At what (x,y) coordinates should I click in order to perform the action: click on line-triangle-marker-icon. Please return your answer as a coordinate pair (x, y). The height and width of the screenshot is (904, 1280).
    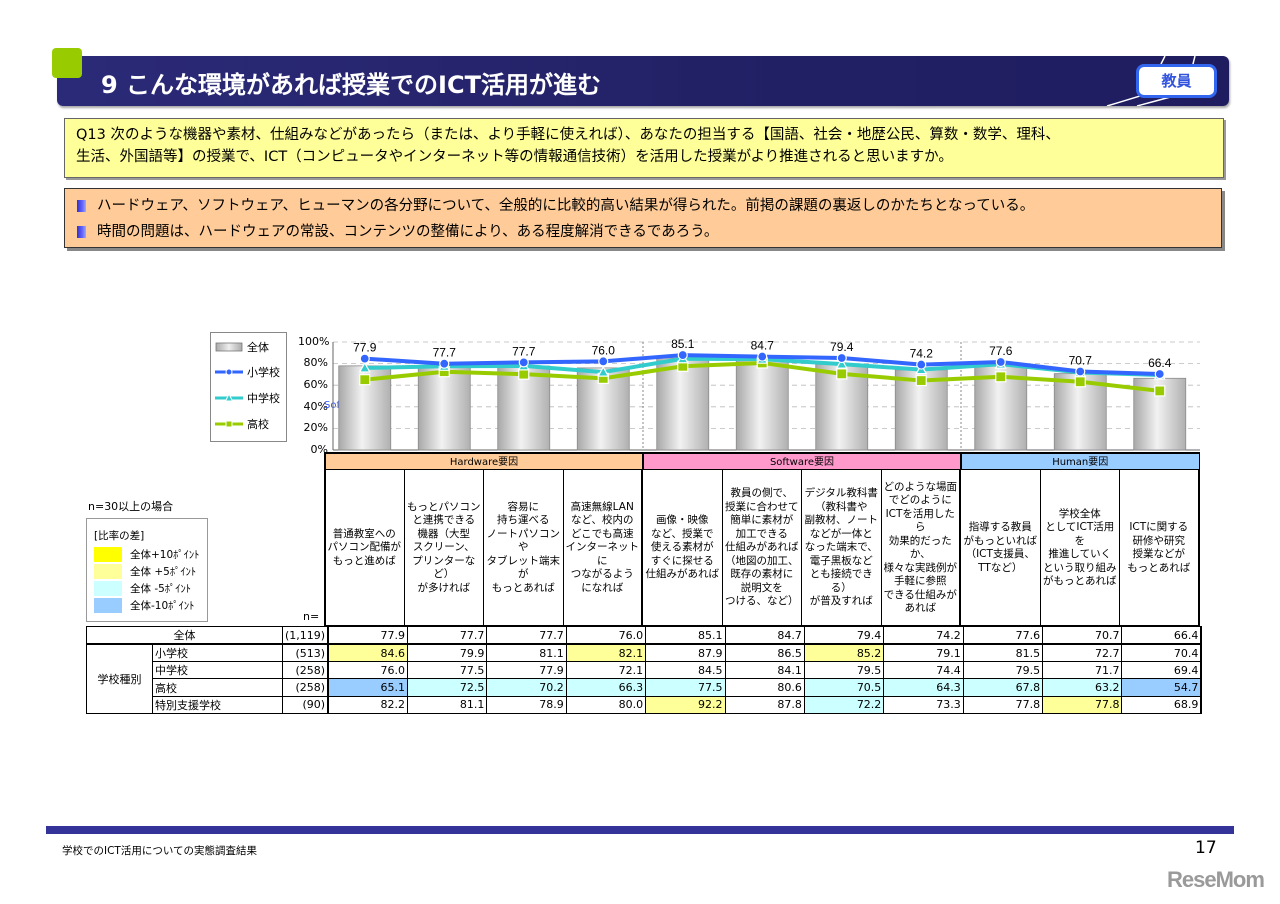
    Looking at the image, I should click on (229, 397).